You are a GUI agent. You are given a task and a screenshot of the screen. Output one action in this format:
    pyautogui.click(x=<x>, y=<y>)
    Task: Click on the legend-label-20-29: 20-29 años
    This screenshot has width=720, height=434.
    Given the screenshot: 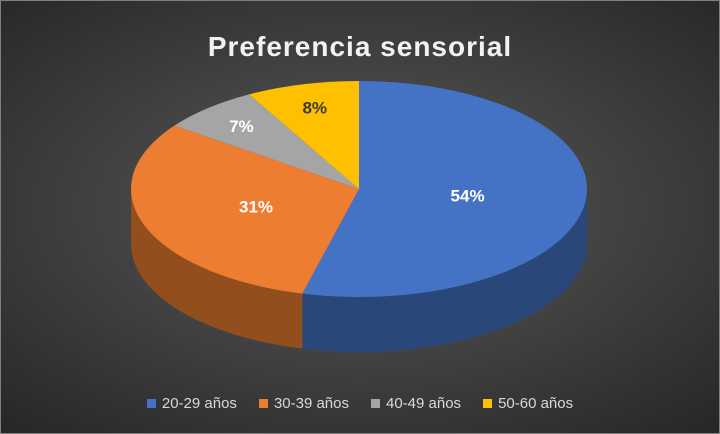 What is the action you would take?
    pyautogui.click(x=199, y=403)
    